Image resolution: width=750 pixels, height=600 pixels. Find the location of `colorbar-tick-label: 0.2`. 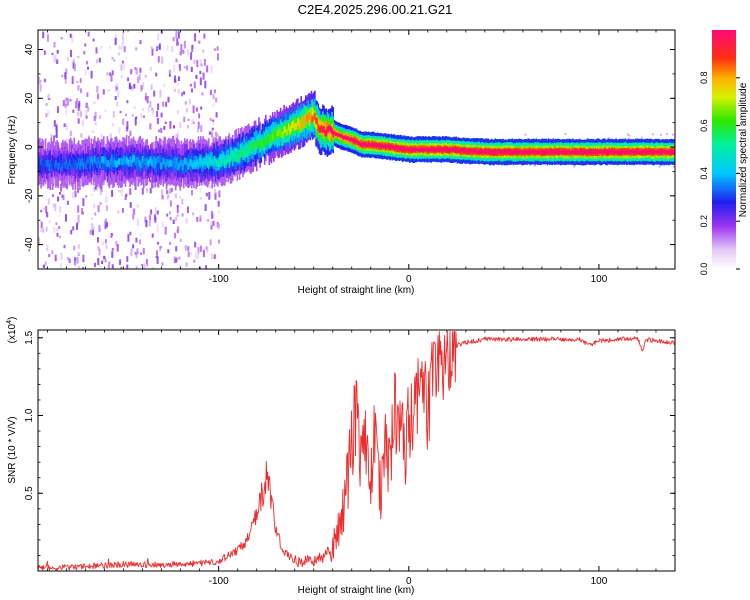

colorbar-tick-label: 0.2 is located at coordinates (704, 221).